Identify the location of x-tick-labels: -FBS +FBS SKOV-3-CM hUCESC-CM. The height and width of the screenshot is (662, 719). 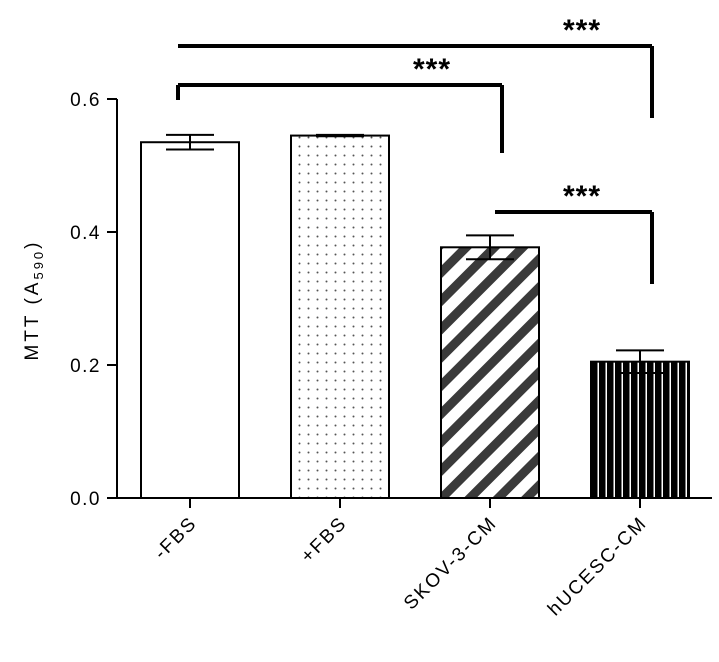
(400, 566).